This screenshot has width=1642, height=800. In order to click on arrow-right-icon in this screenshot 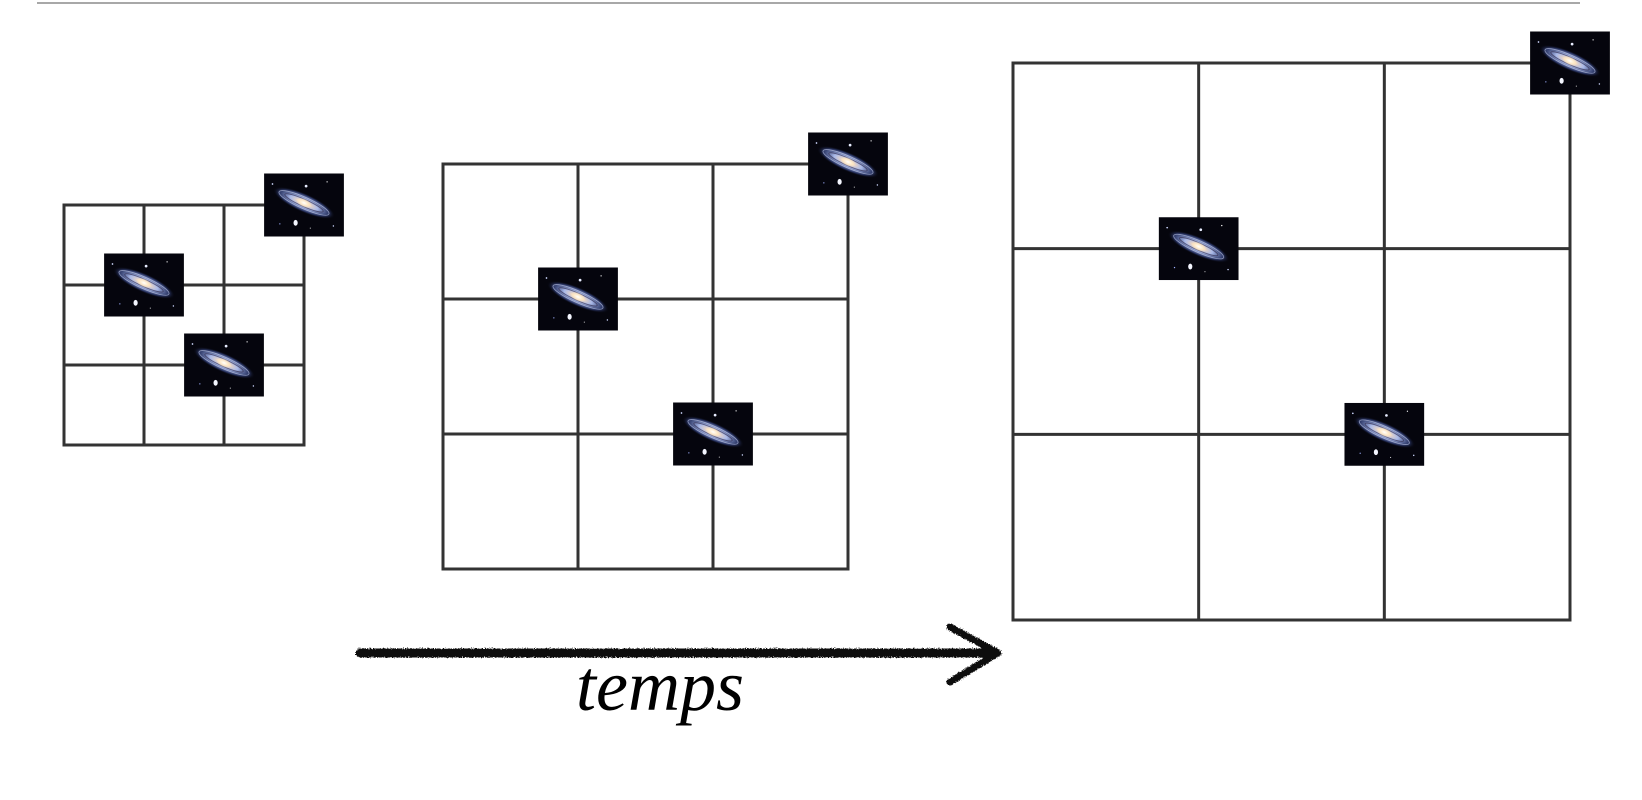, I will do `click(678, 654)`.